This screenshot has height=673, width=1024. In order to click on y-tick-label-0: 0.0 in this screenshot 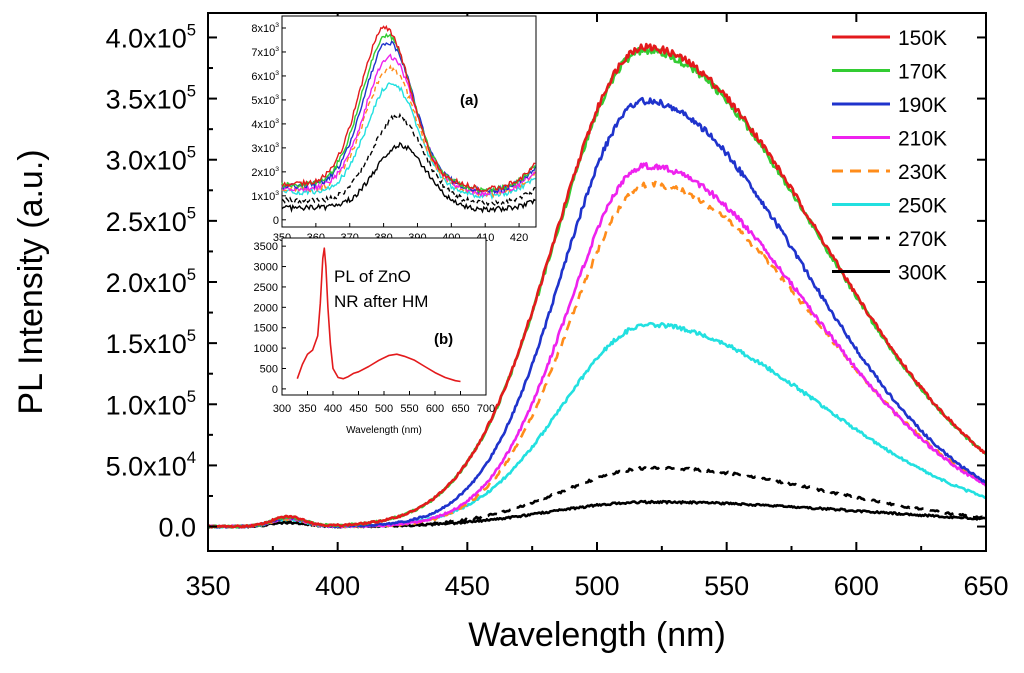, I will do `click(177, 528)`.